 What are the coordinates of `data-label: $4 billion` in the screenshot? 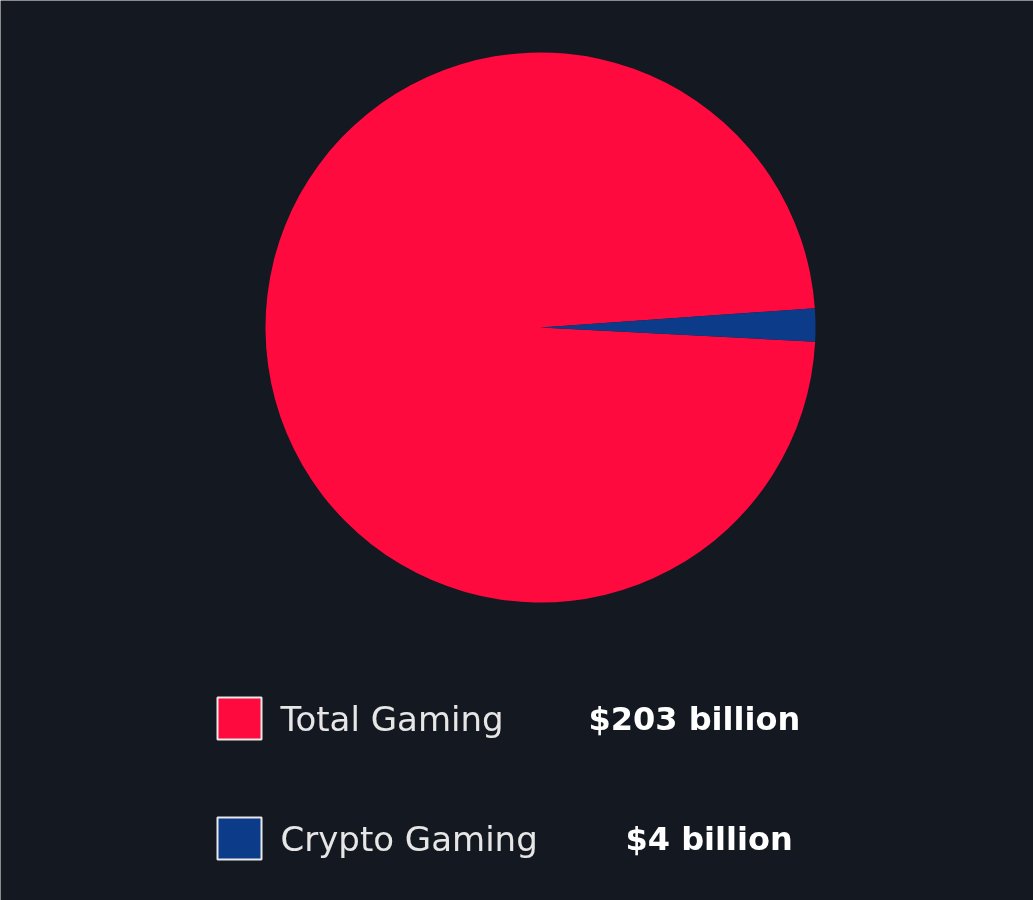 It's located at (709, 838).